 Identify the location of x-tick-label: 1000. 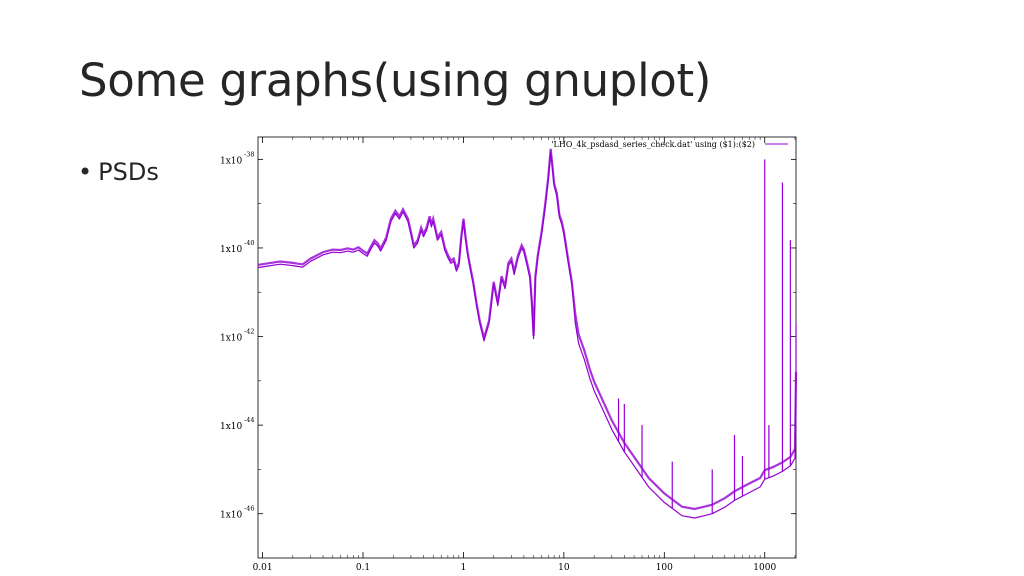
(764, 568).